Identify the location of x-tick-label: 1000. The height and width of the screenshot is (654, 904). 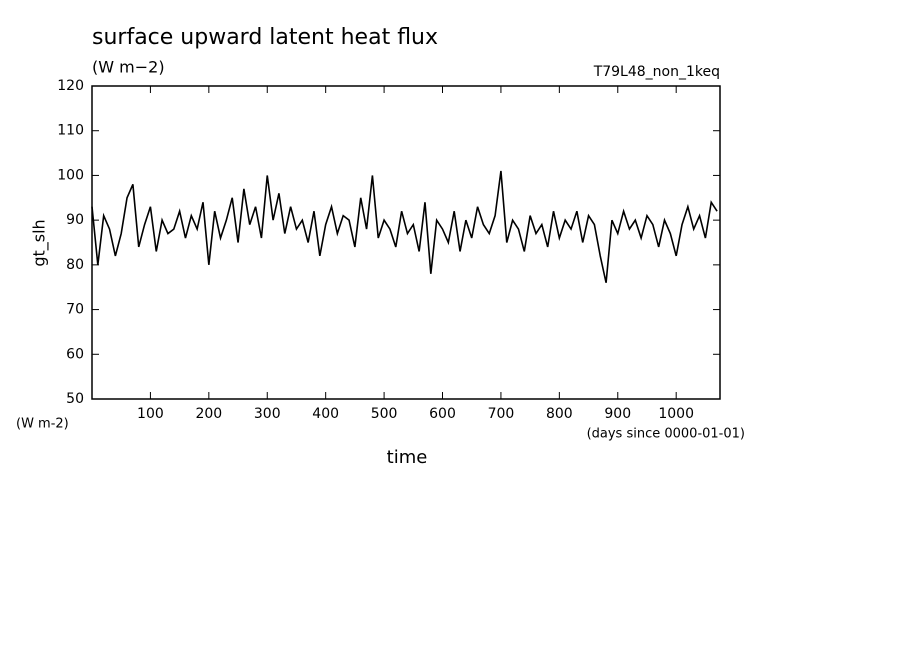
(676, 414).